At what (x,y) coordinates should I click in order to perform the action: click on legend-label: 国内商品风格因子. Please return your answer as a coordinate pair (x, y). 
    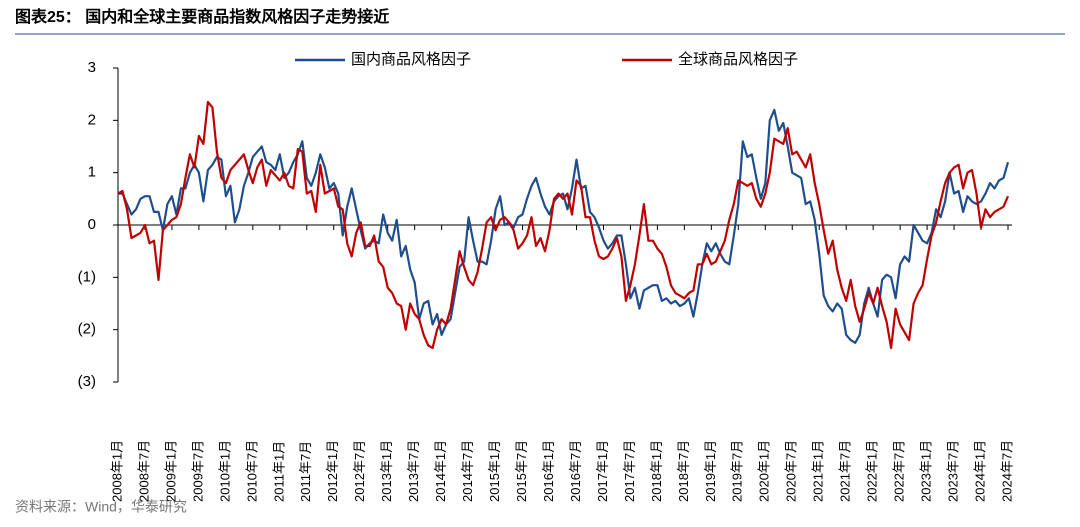
    Looking at the image, I should click on (411, 59).